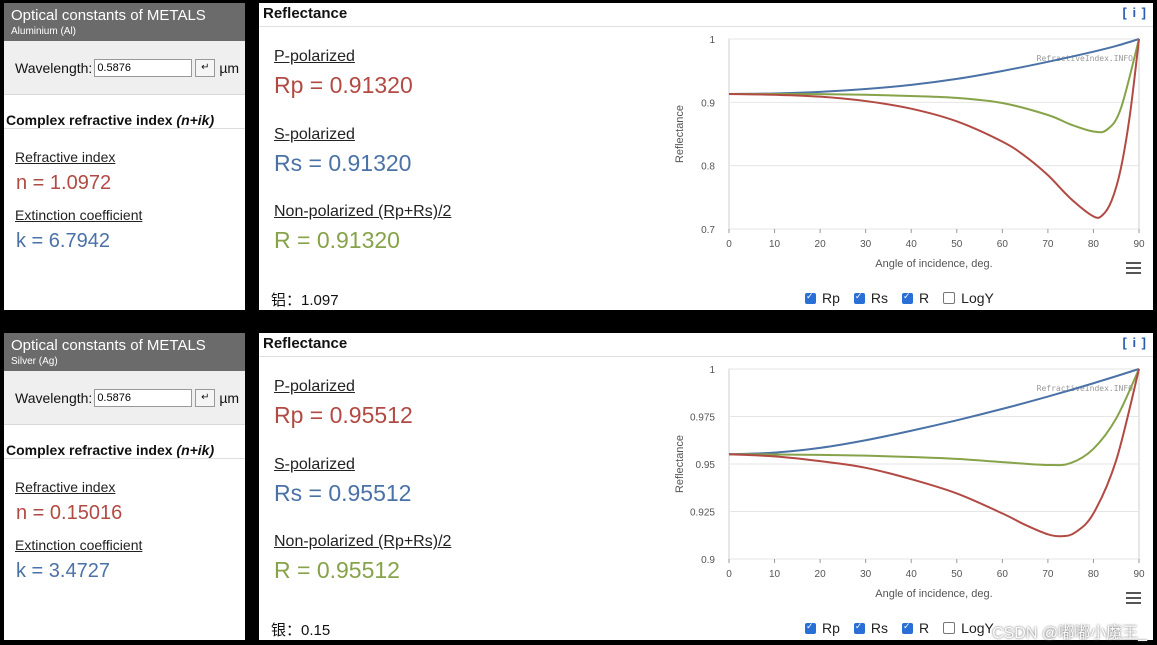 The image size is (1157, 645). What do you see at coordinates (69, 513) in the screenshot?
I see `n-value: n = 0.15016` at bounding box center [69, 513].